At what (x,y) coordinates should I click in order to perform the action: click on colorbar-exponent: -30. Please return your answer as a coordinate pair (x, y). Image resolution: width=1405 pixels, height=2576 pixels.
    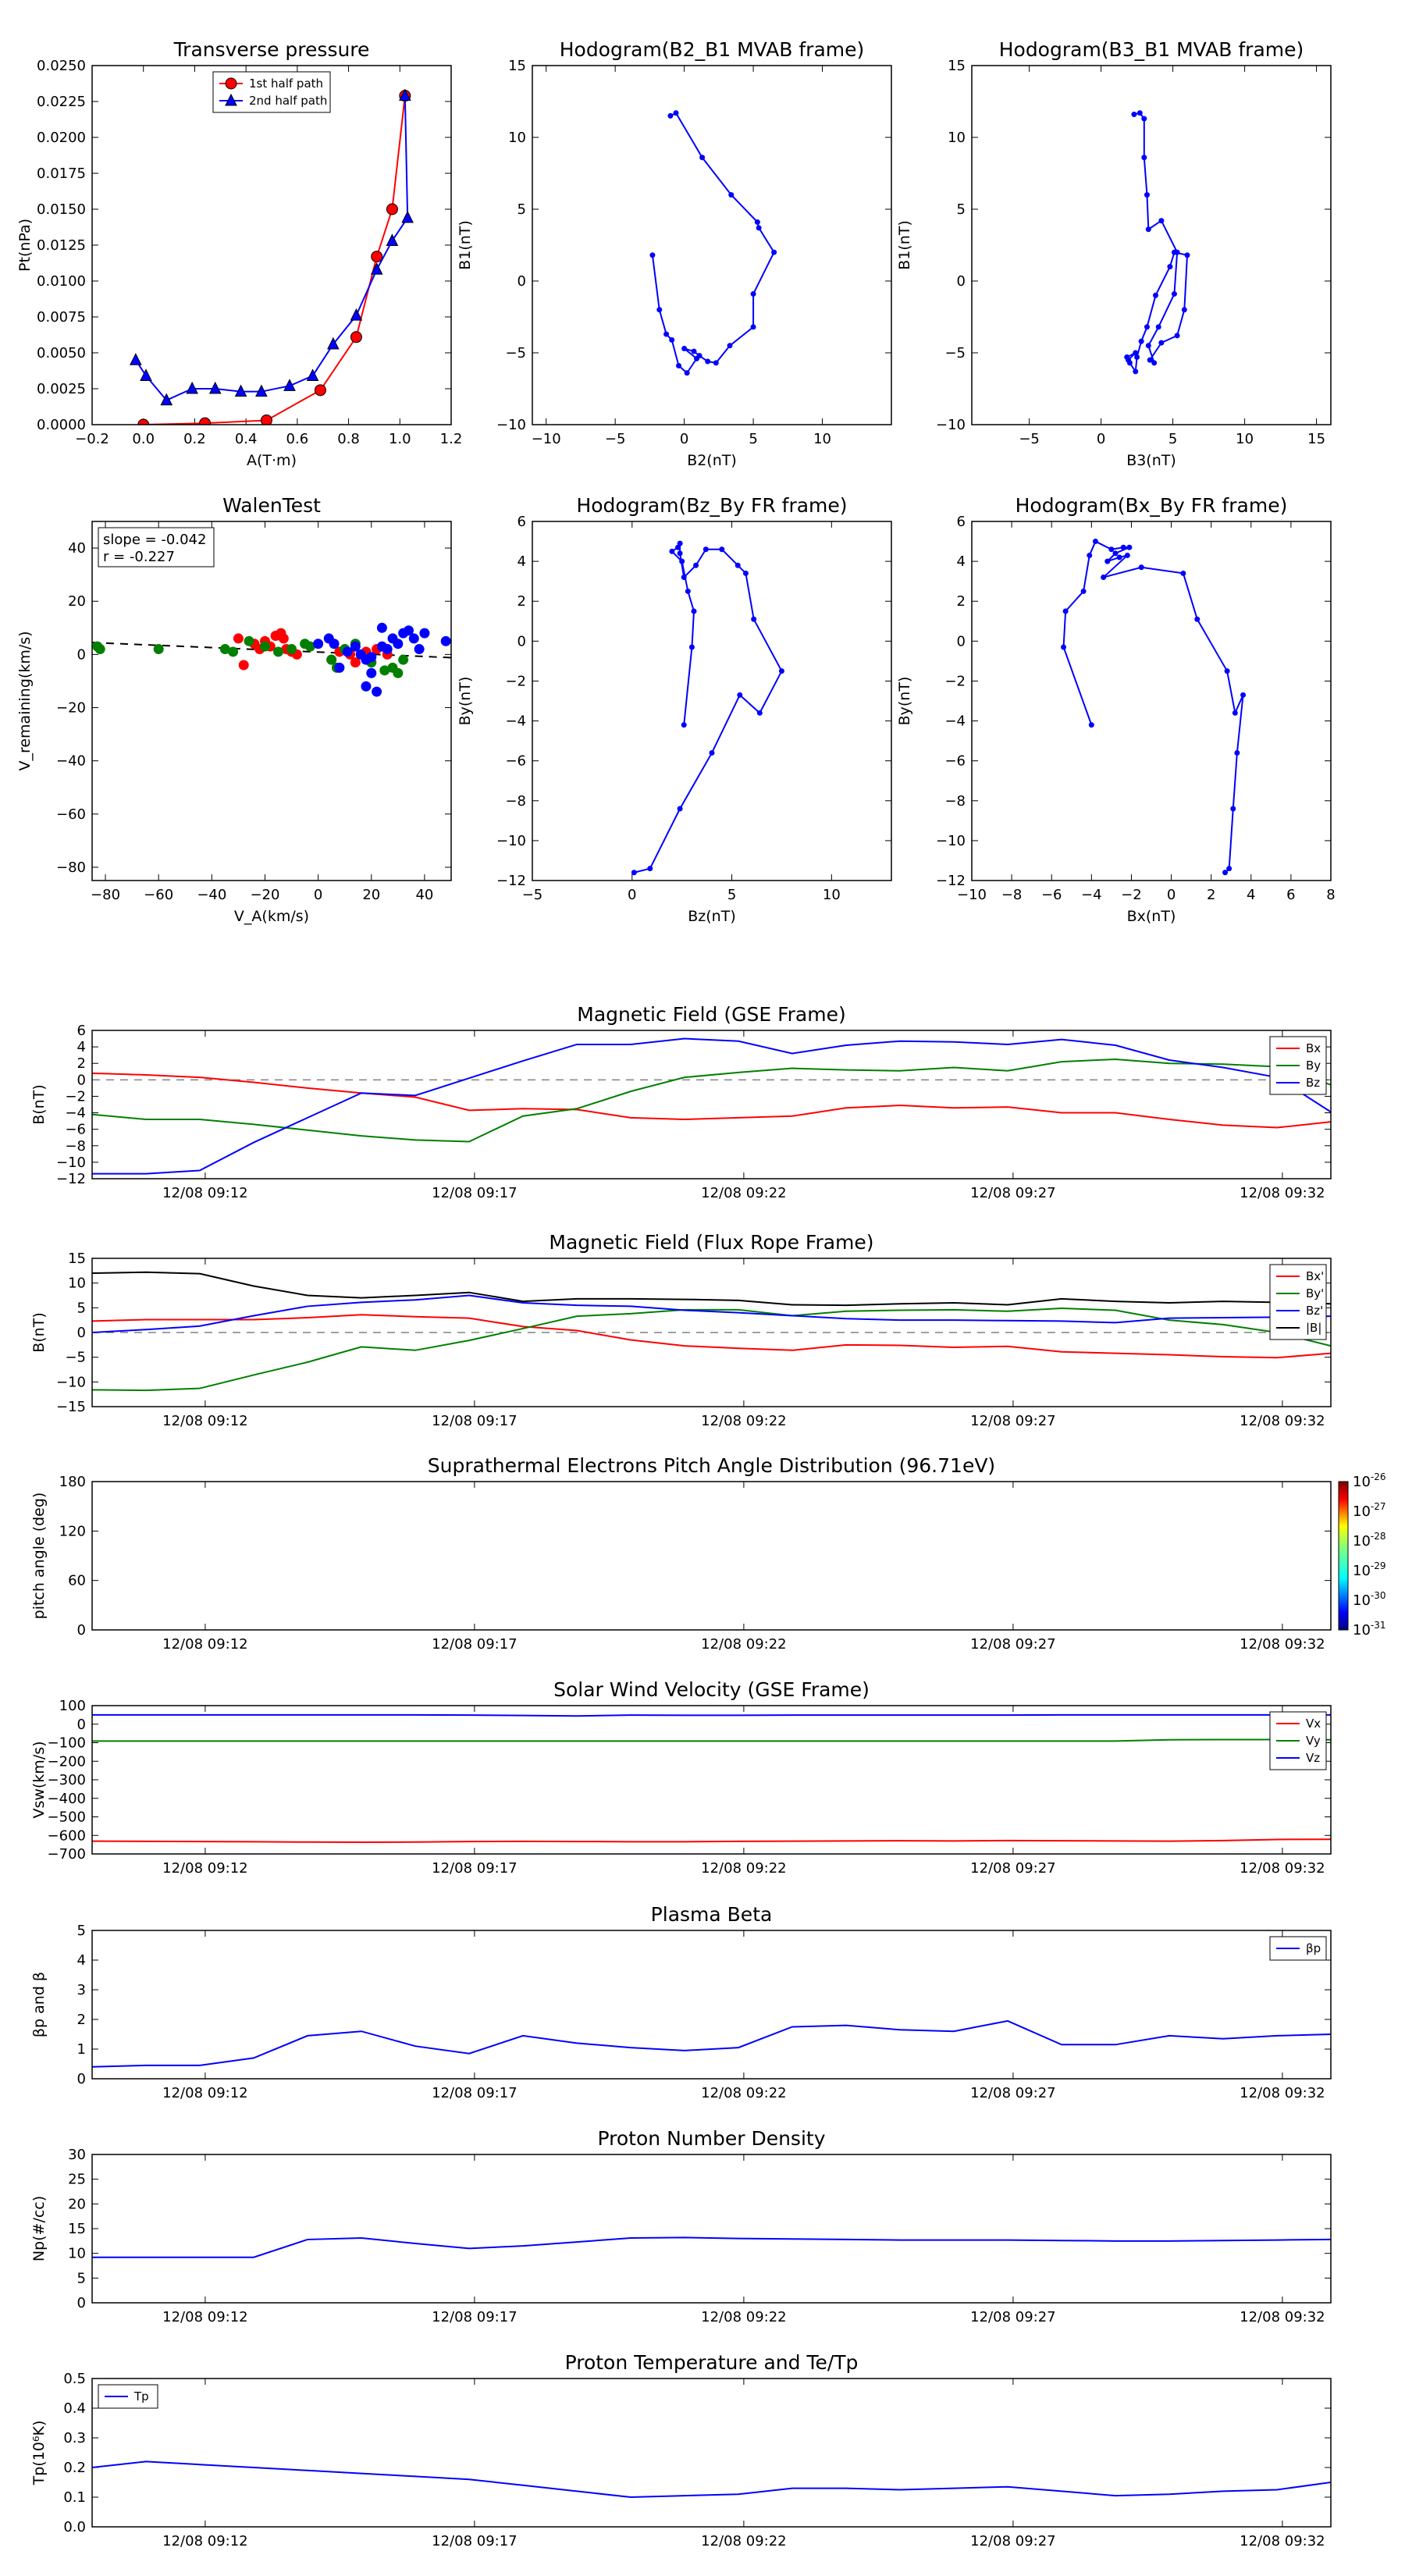
    Looking at the image, I should click on (1378, 1595).